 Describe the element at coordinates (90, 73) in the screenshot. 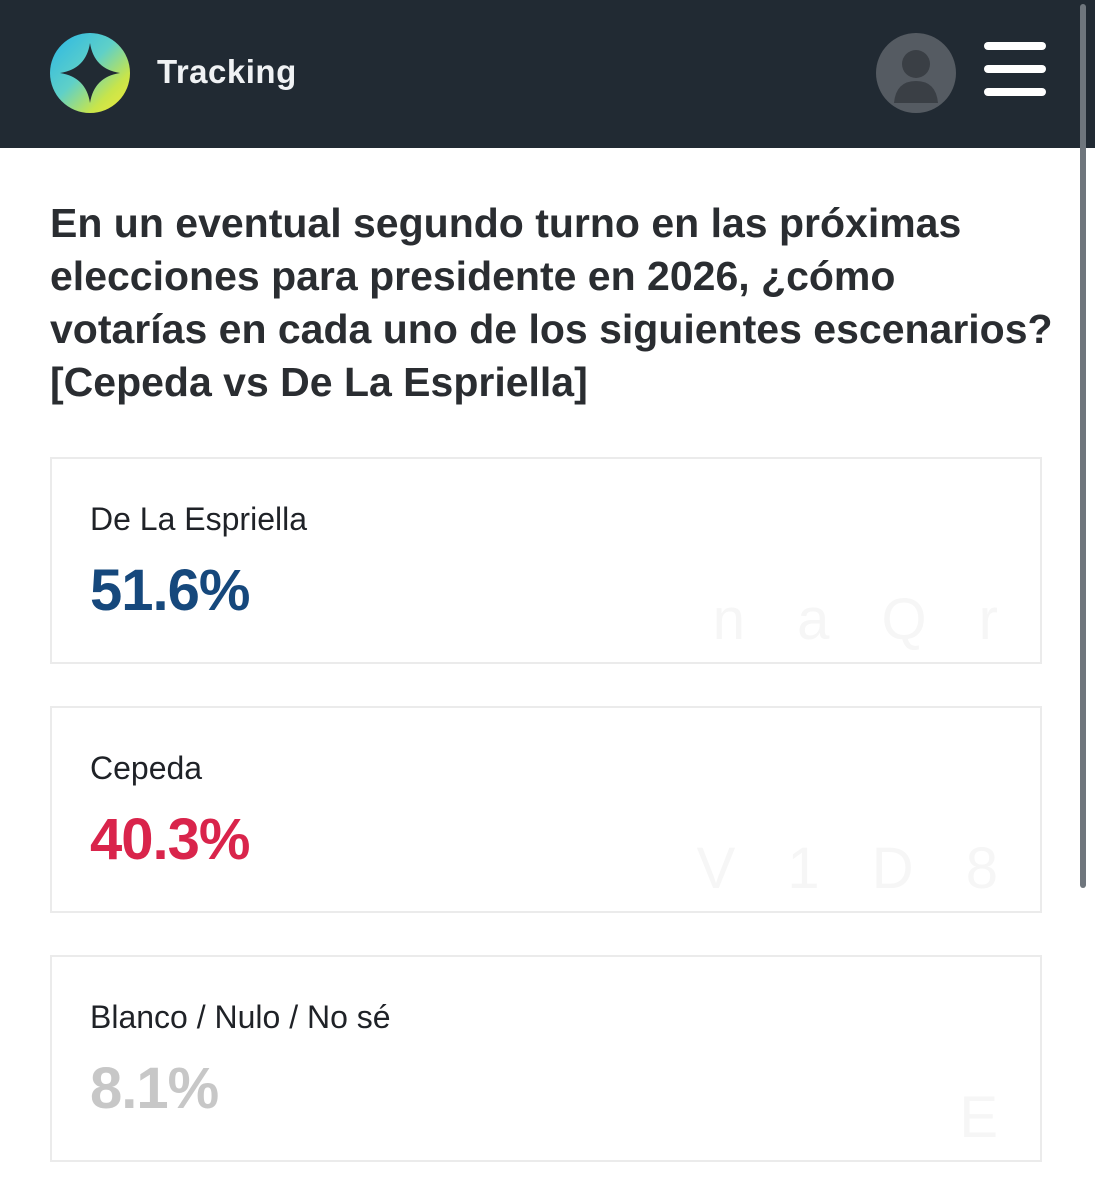

I see `compass-star-icon` at that location.